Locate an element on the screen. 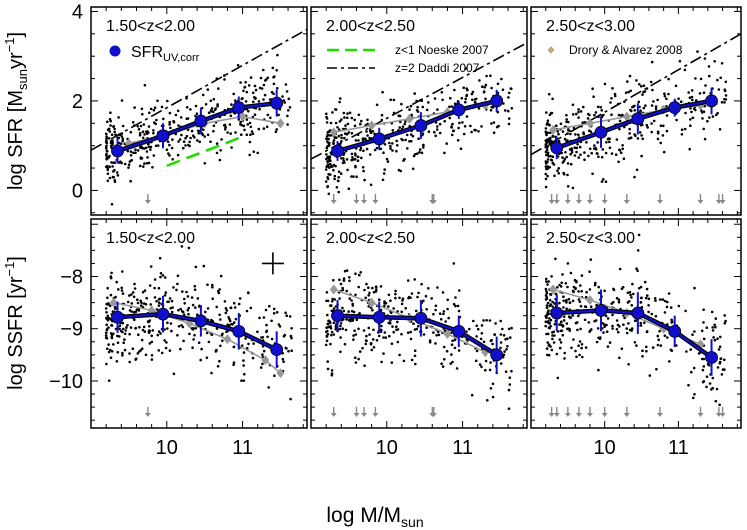  axis-ticks is located at coordinates (419, 323).